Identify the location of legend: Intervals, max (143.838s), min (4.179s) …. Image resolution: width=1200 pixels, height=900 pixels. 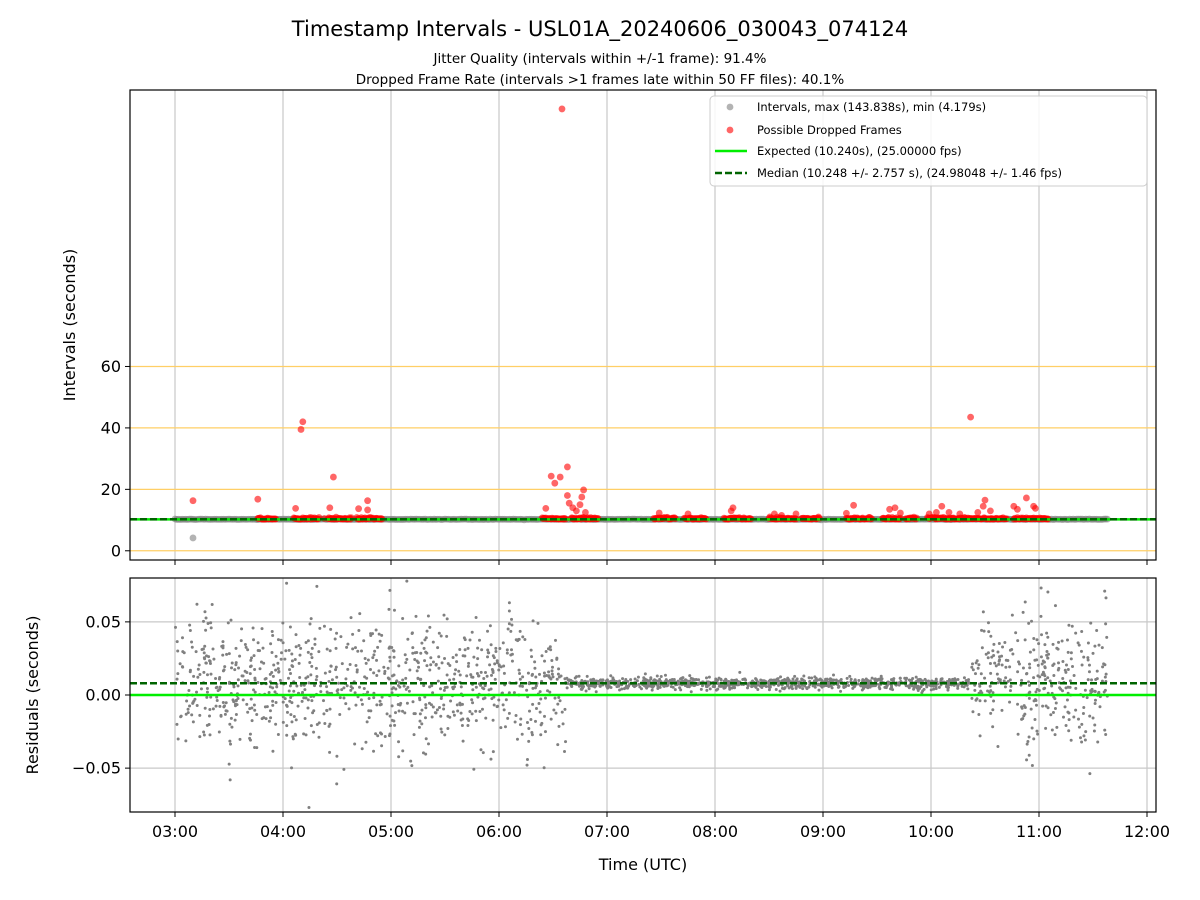
(928, 141).